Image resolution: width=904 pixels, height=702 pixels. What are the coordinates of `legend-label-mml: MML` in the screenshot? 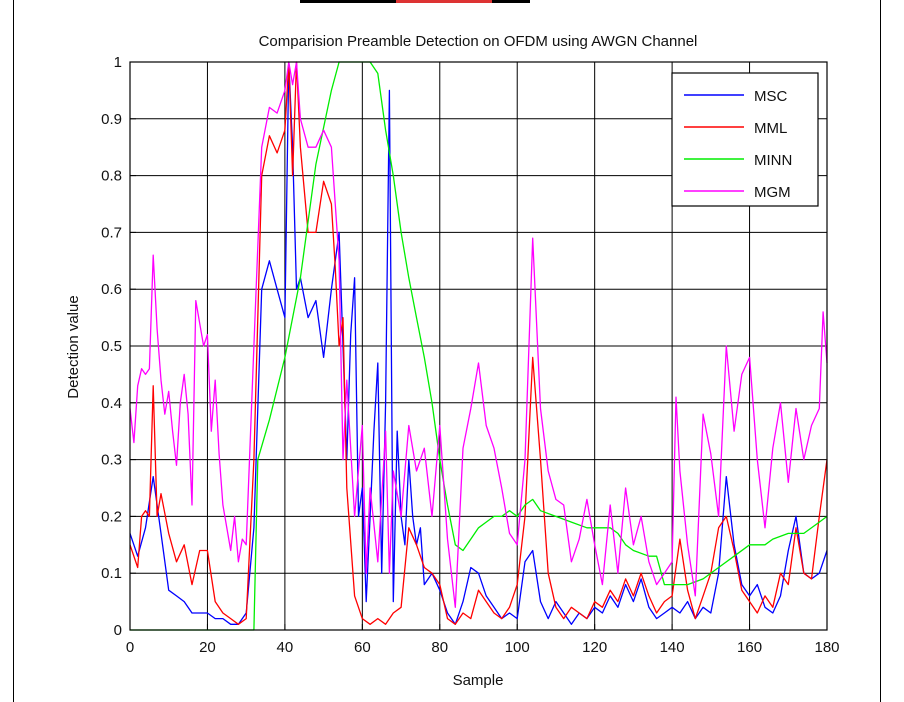 It's located at (770, 128).